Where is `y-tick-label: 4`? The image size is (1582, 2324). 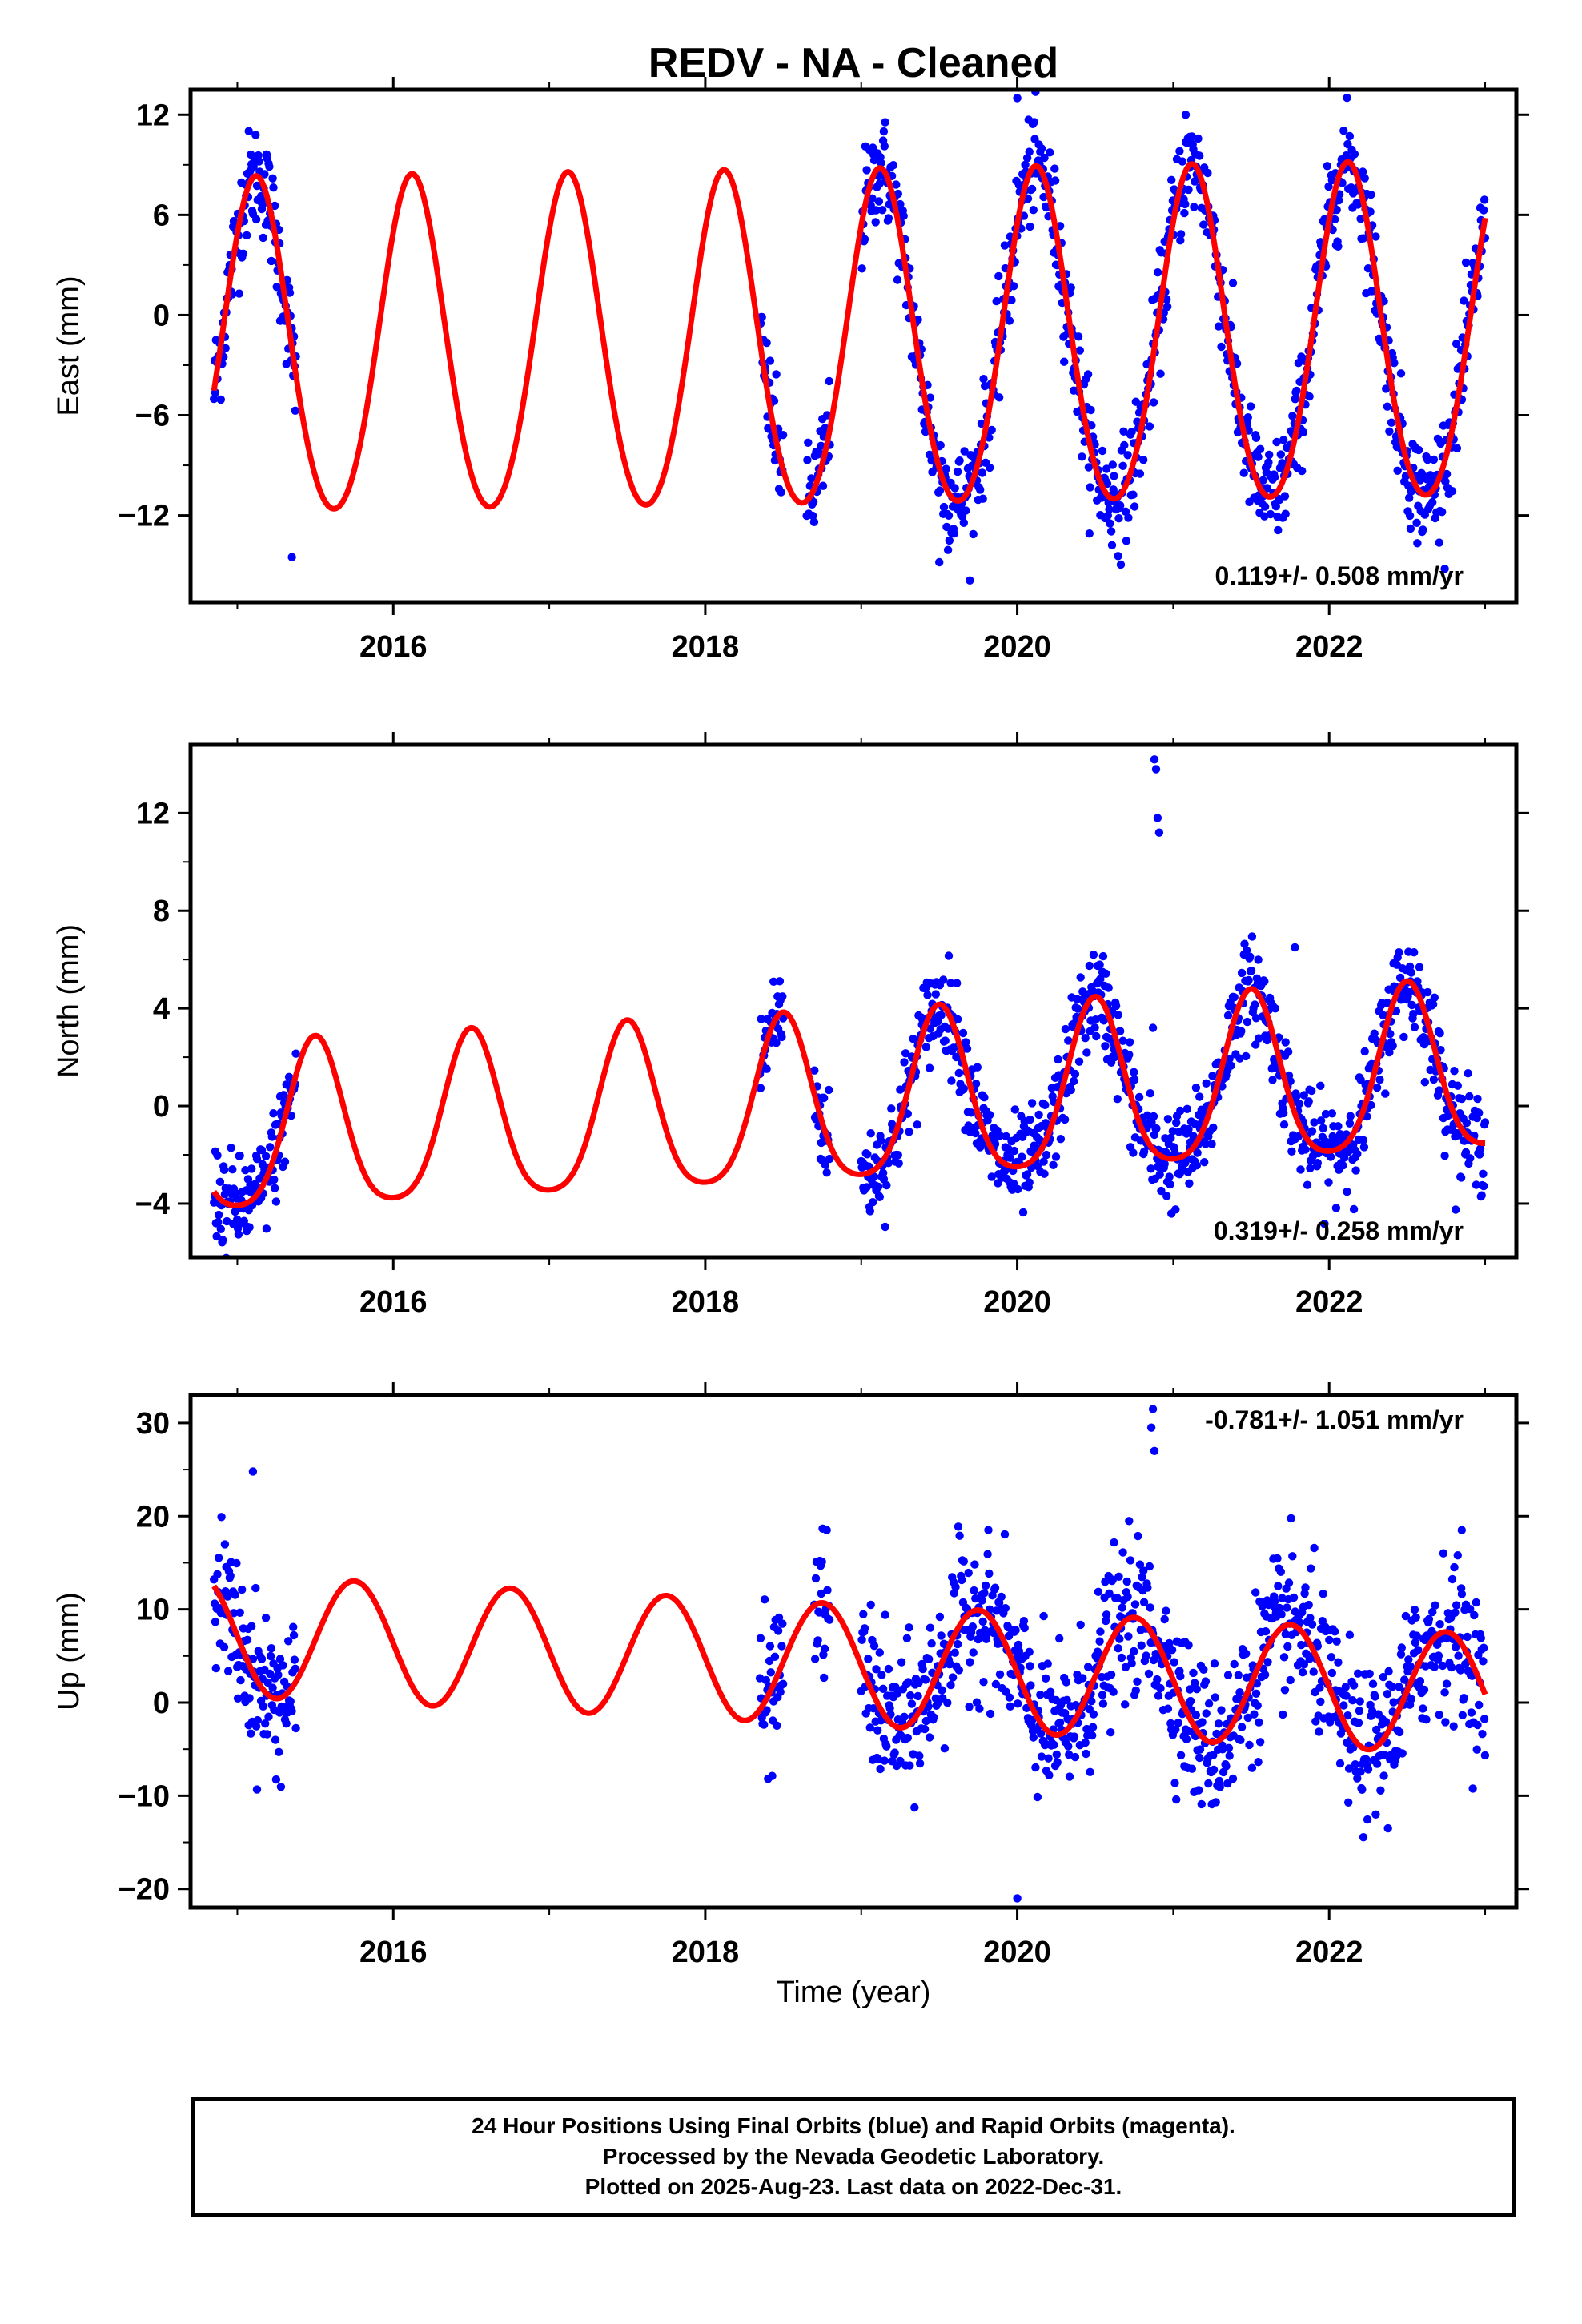
y-tick-label: 4 is located at coordinates (161, 1009).